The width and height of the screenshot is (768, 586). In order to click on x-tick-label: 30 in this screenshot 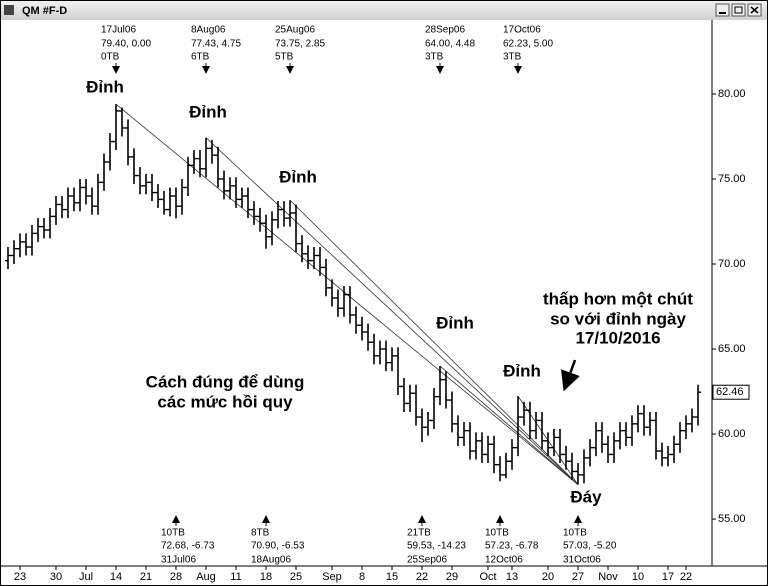, I will do `click(56, 577)`.